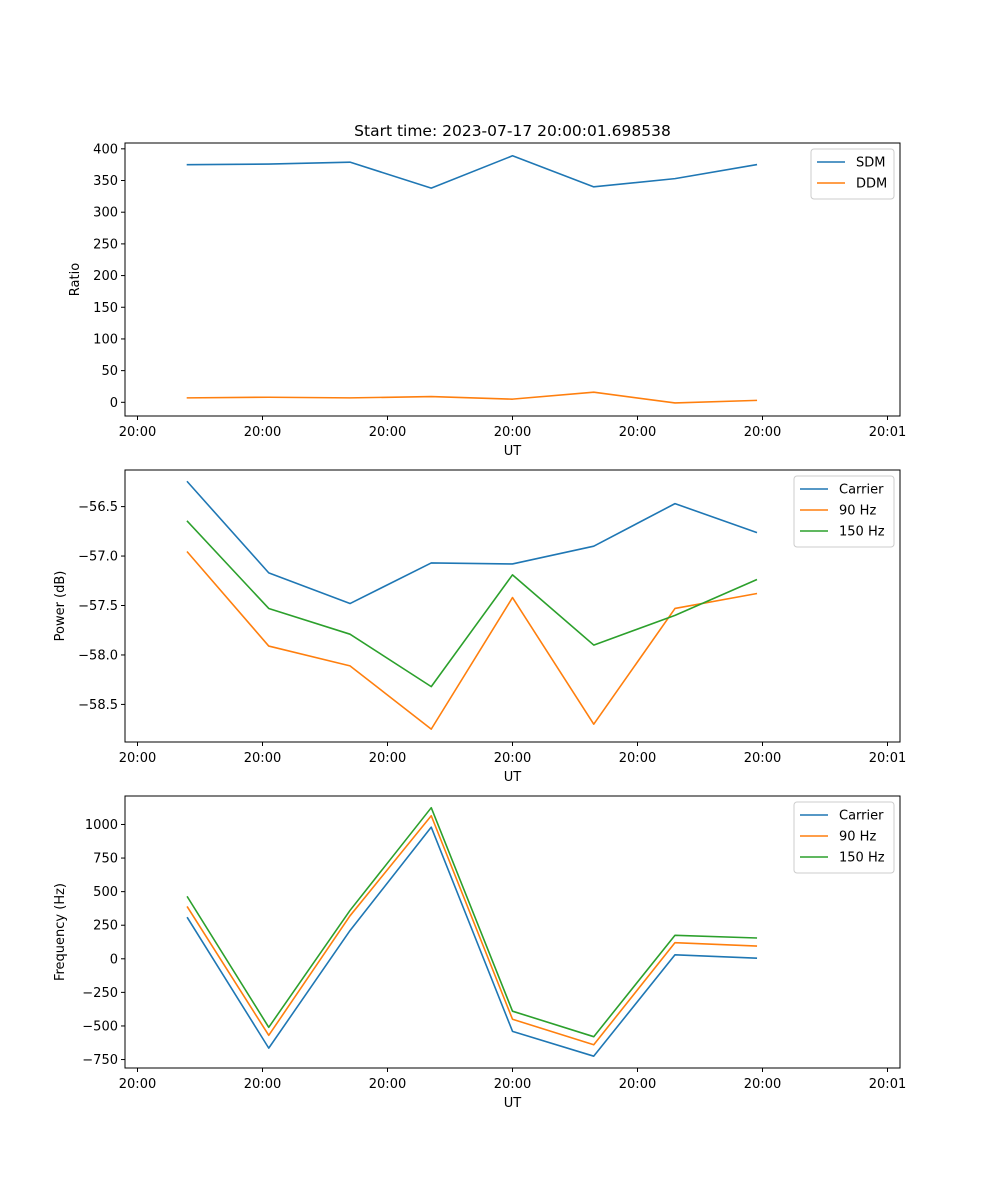 This screenshot has width=1000, height=1200. Describe the element at coordinates (472, 172) in the screenshot. I see `series-line-sdm` at that location.